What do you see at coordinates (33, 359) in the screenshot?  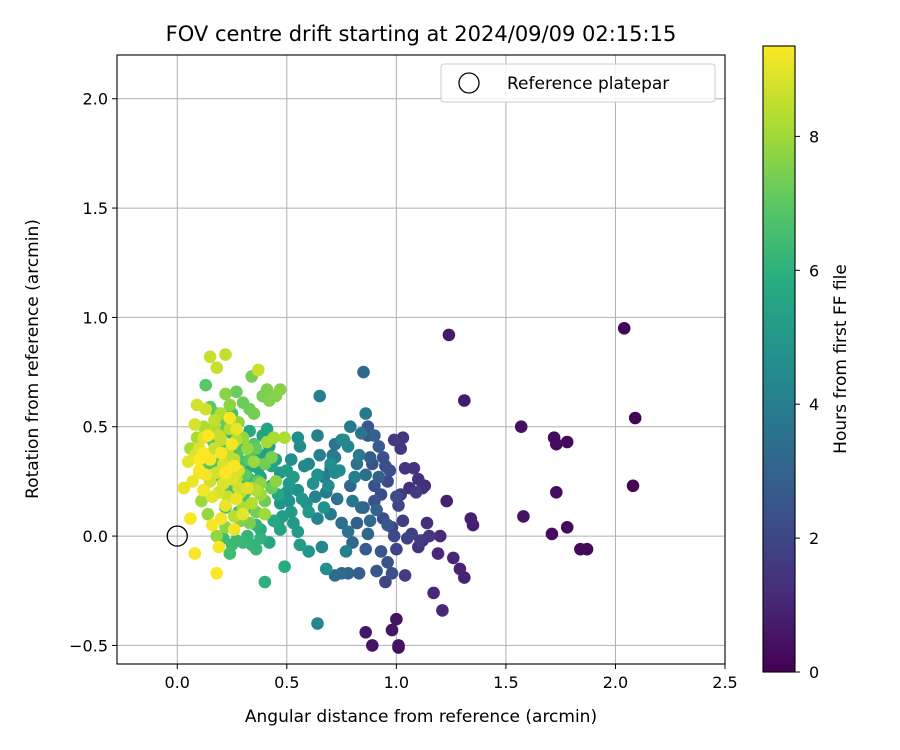 I see `y-axis-label: Rotation from reference (arcmin)` at bounding box center [33, 359].